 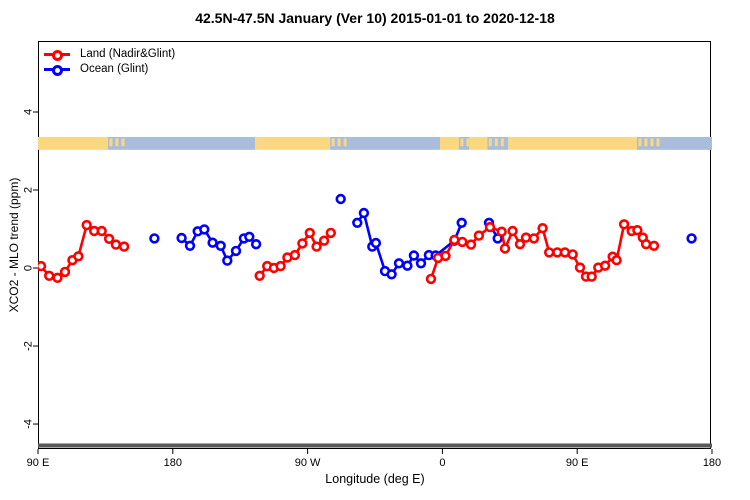 What do you see at coordinates (375, 479) in the screenshot?
I see `x-axis-title: Longitude (deg E)` at bounding box center [375, 479].